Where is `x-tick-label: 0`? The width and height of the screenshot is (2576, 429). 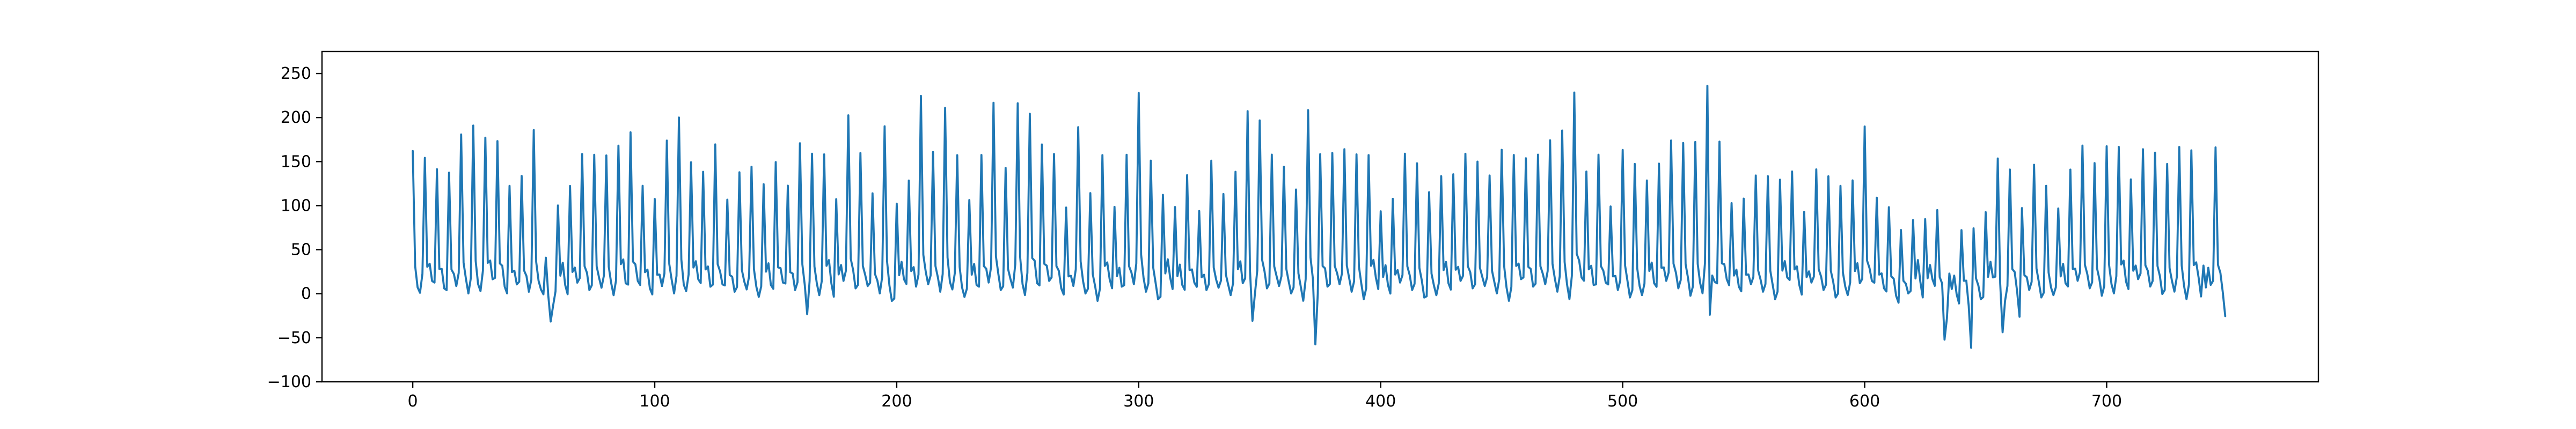 x-tick-label: 0 is located at coordinates (413, 401).